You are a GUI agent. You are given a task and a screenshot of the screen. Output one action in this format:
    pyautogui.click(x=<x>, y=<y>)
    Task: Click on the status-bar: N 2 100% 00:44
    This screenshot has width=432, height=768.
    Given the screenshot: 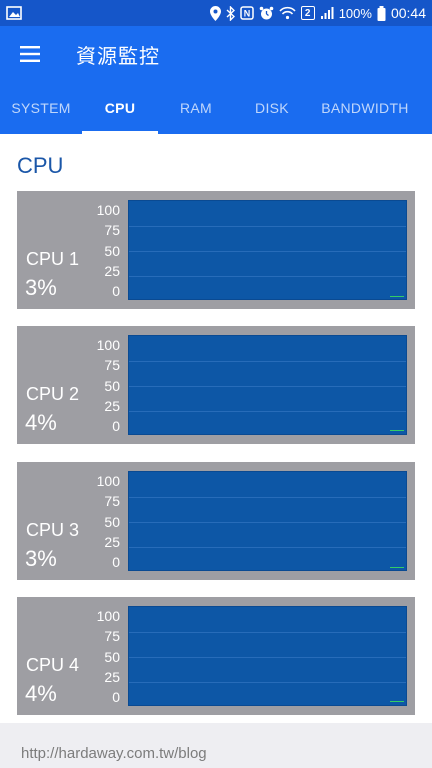 What is the action you would take?
    pyautogui.click(x=216, y=13)
    